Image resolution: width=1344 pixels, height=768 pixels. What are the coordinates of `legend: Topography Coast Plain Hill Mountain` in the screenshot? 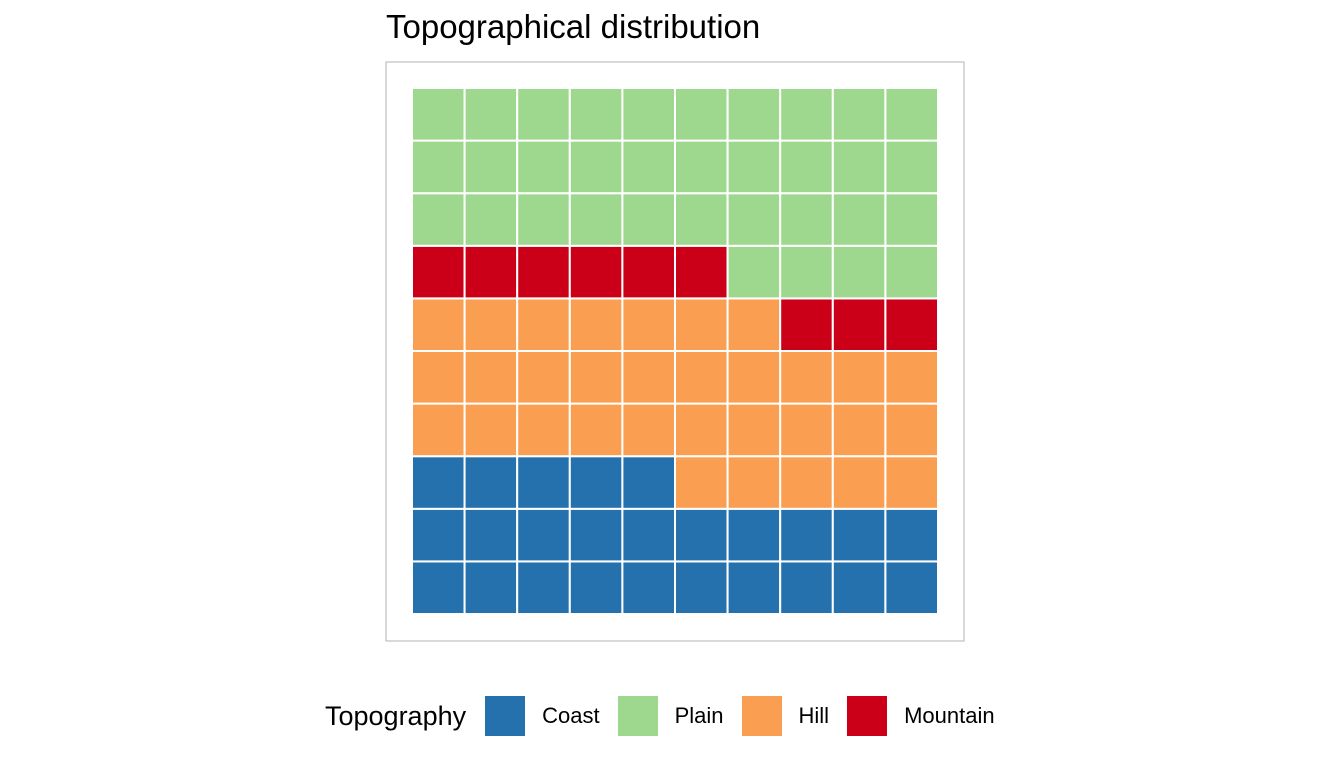 It's located at (669, 716).